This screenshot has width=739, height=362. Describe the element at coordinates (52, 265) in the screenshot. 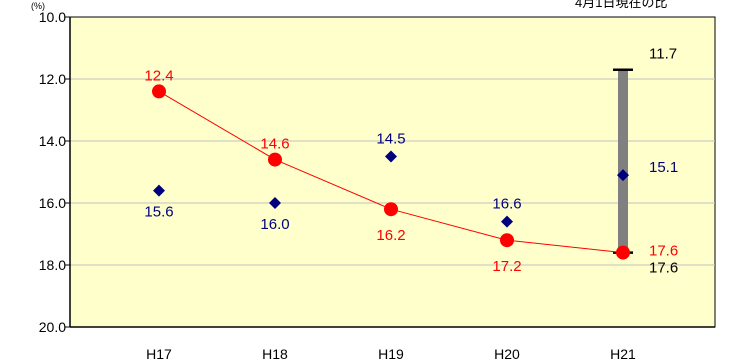

I see `y-tick-label: 18.0` at that location.